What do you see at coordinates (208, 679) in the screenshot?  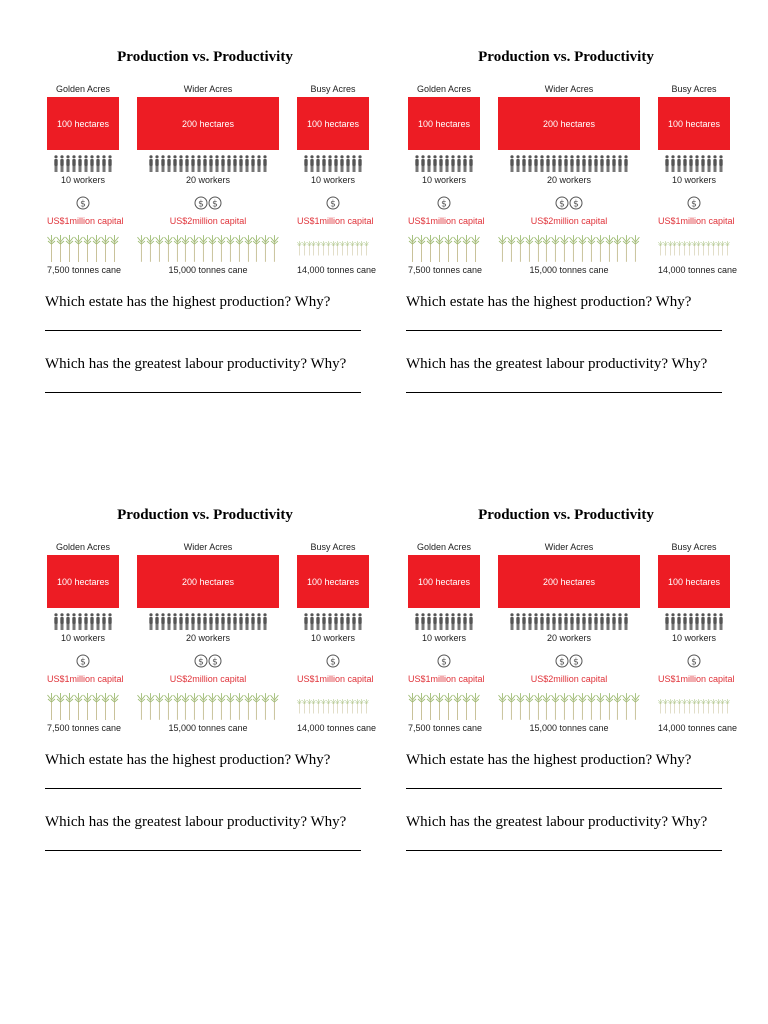 I see `capital-label: US$2million capital` at bounding box center [208, 679].